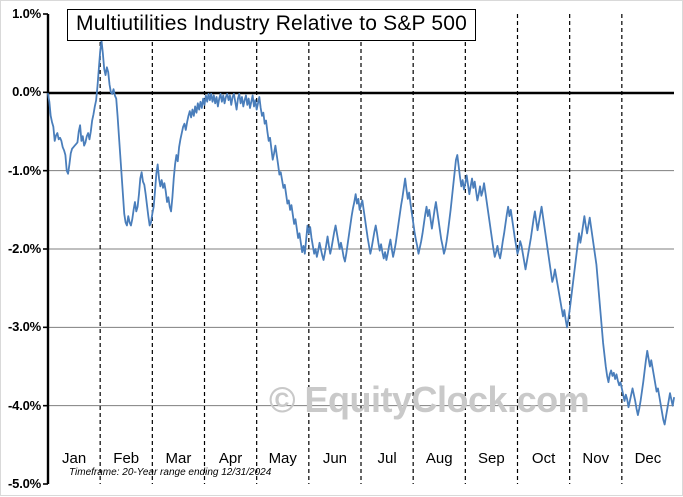 Image resolution: width=683 pixels, height=497 pixels. What do you see at coordinates (596, 458) in the screenshot?
I see `x-axis-label-nov: Nov` at bounding box center [596, 458].